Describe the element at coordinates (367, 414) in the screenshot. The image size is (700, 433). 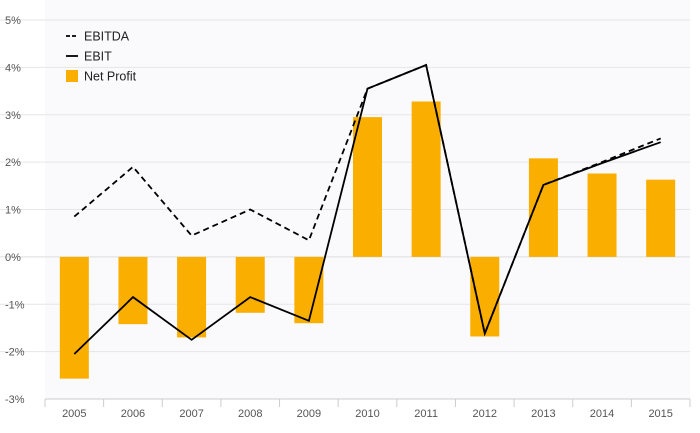
I see `x-tick-label: 2010` at that location.